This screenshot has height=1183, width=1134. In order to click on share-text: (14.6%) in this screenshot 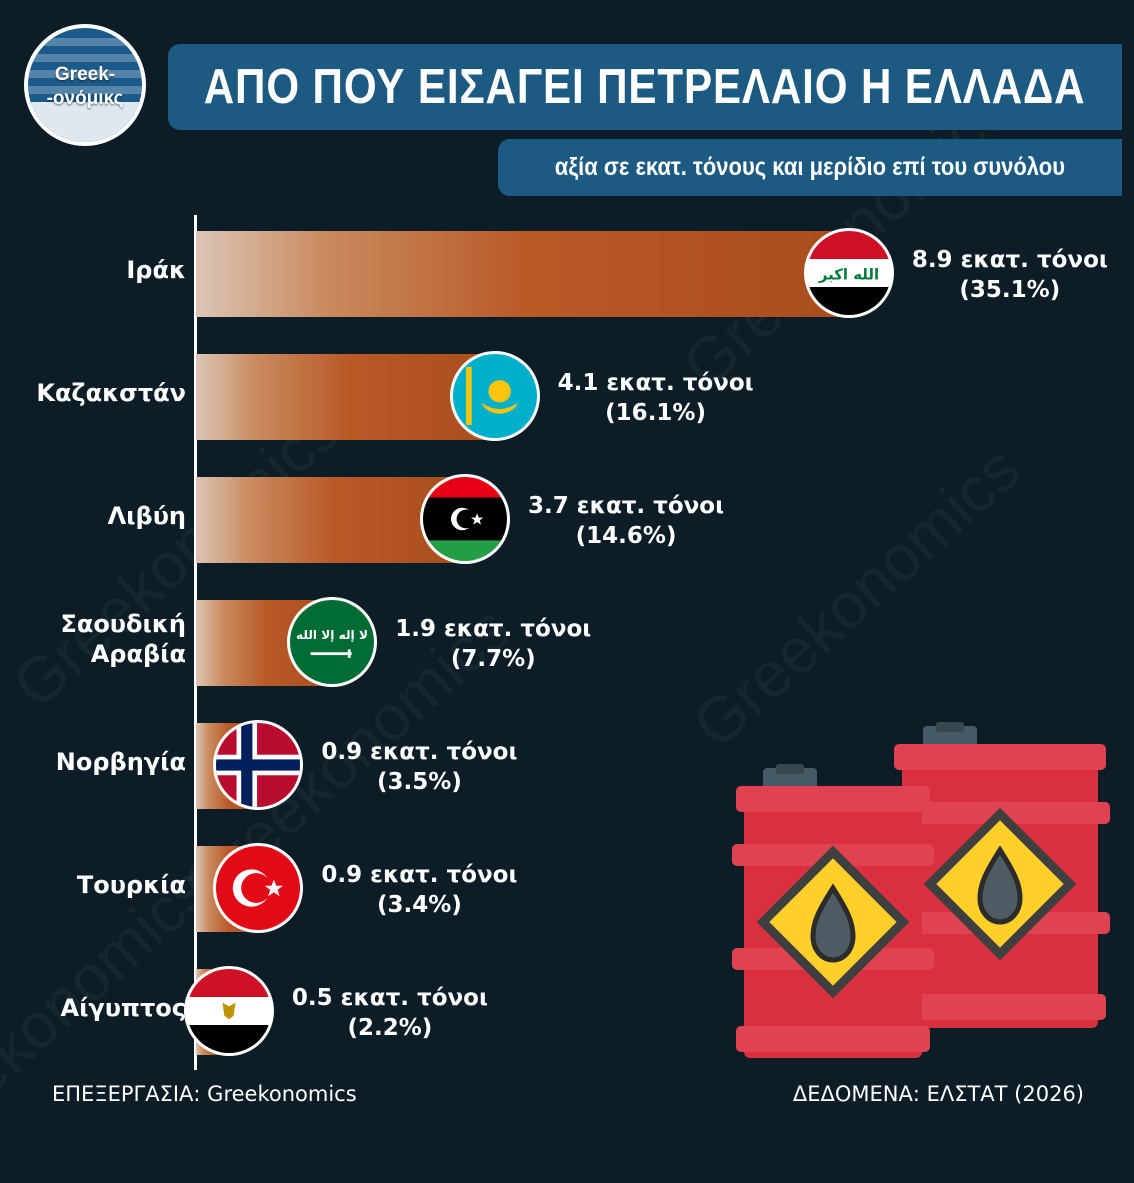, I will do `click(626, 536)`.